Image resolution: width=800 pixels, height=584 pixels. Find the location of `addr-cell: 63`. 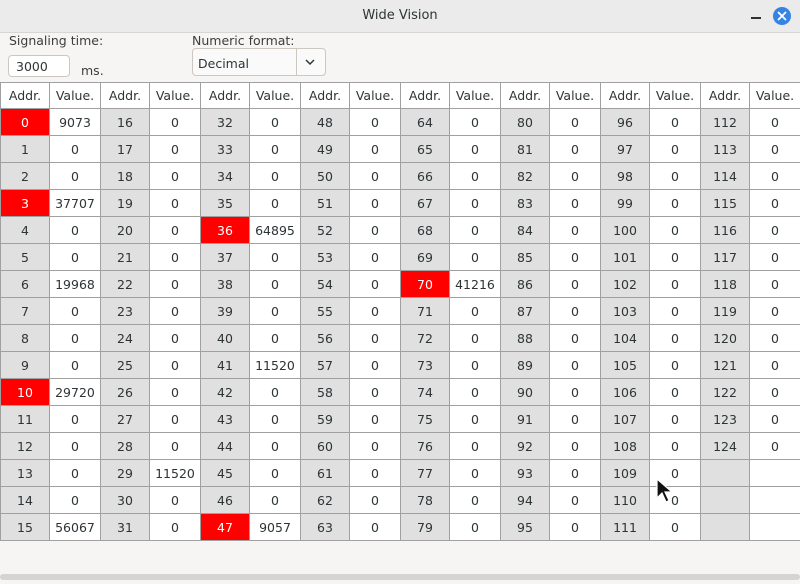

addr-cell: 63 is located at coordinates (325, 527).